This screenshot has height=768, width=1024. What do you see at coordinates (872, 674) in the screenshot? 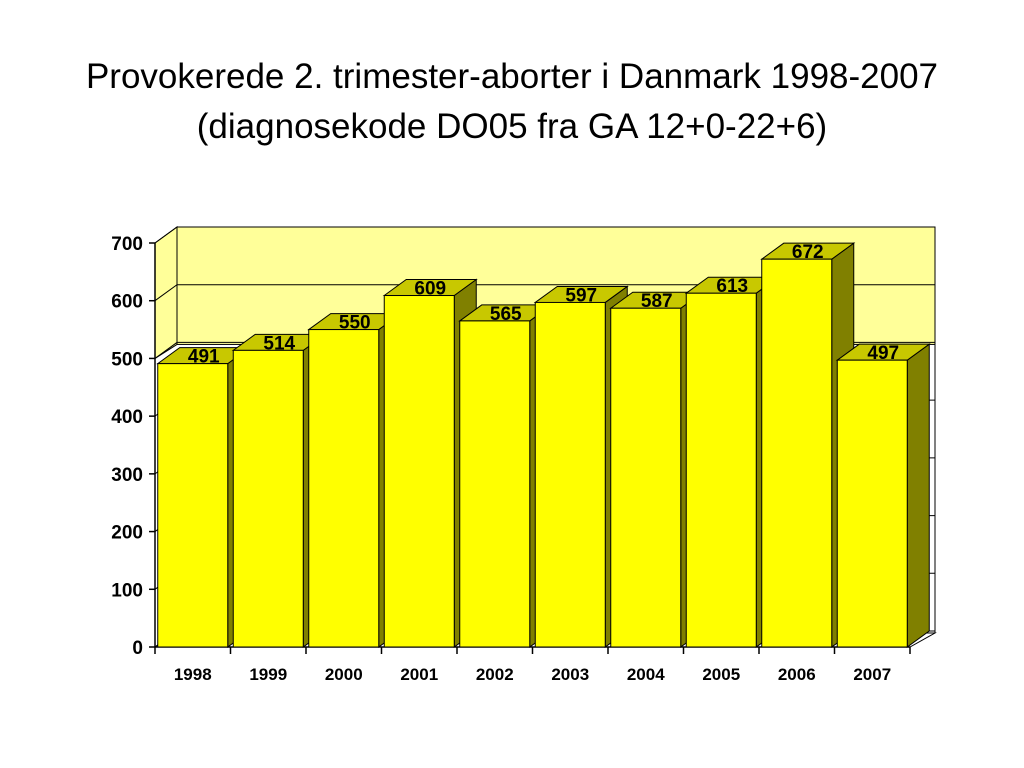
I see `x-tick-label: 2007` at bounding box center [872, 674].